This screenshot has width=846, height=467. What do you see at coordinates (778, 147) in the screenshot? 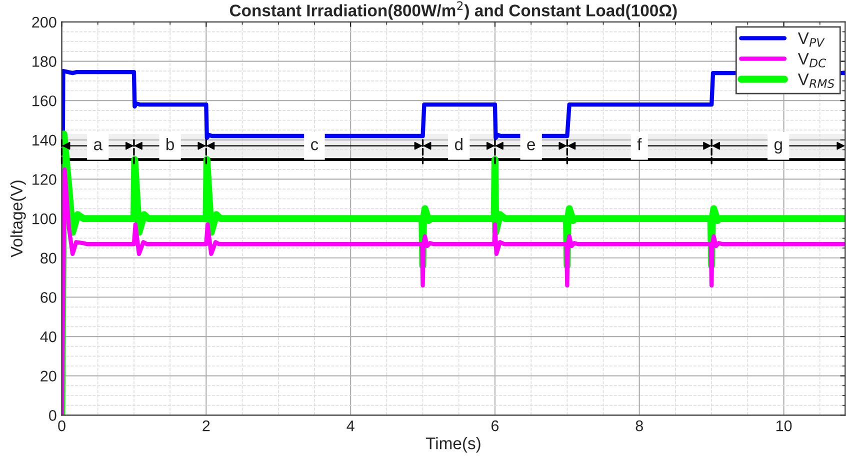
I see `band-label: g` at bounding box center [778, 147].